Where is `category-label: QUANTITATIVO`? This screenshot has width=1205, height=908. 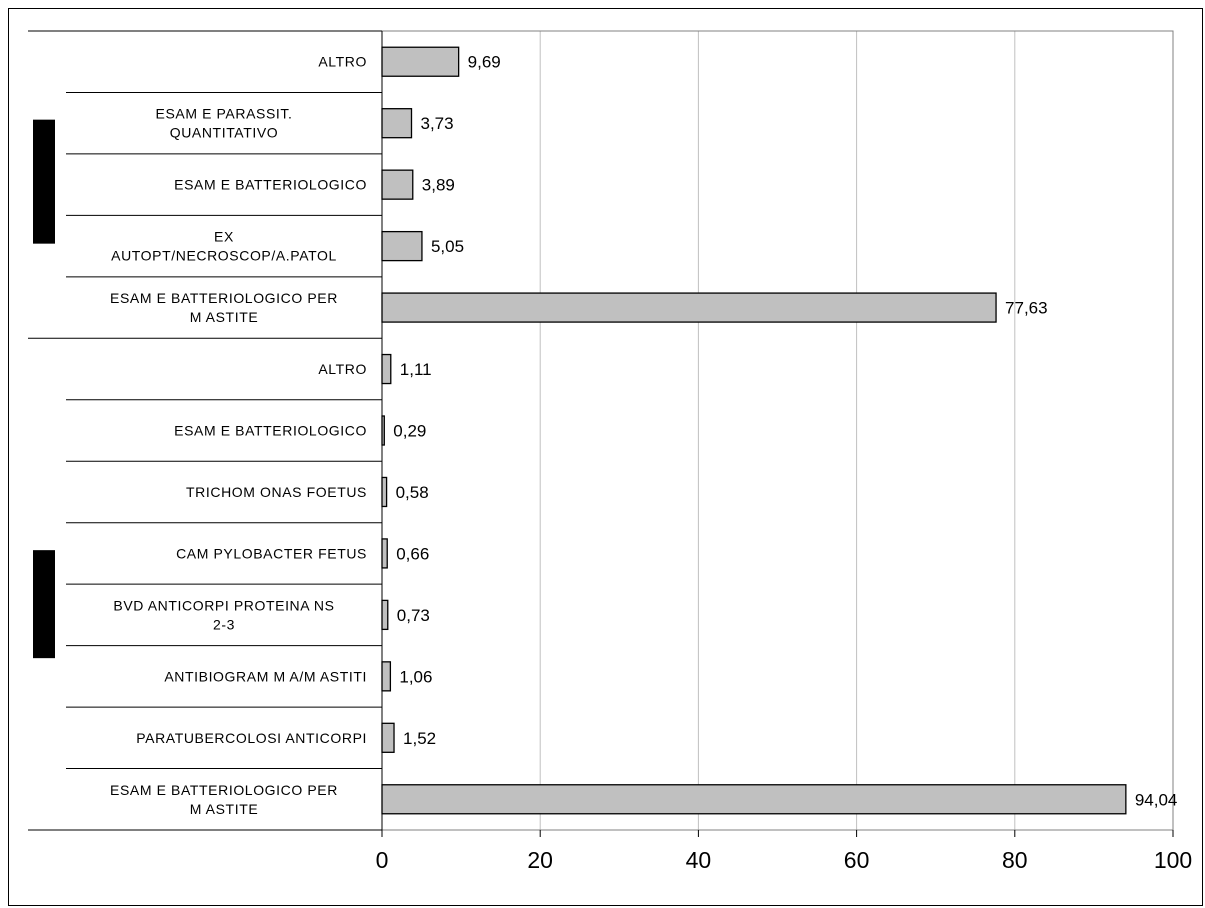
category-label: QUANTITATIVO is located at coordinates (224, 133).